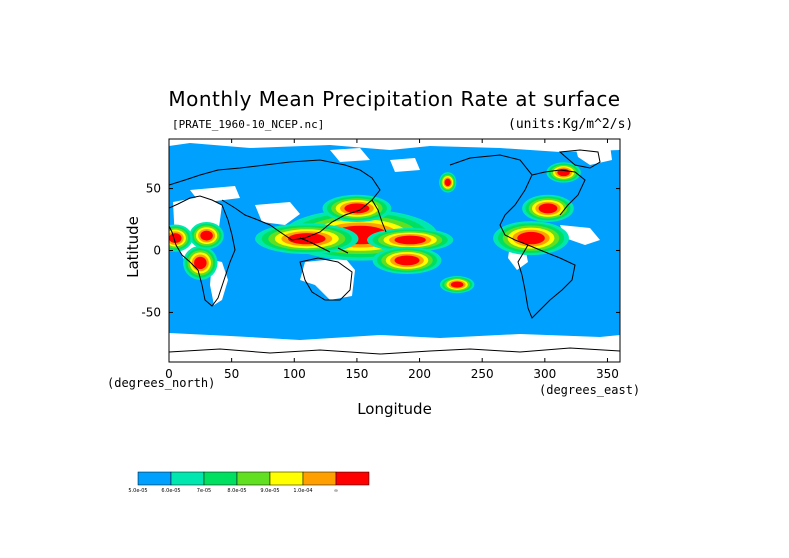 This screenshot has width=789, height=558. What do you see at coordinates (169, 374) in the screenshot?
I see `x-tick-label: 0` at bounding box center [169, 374].